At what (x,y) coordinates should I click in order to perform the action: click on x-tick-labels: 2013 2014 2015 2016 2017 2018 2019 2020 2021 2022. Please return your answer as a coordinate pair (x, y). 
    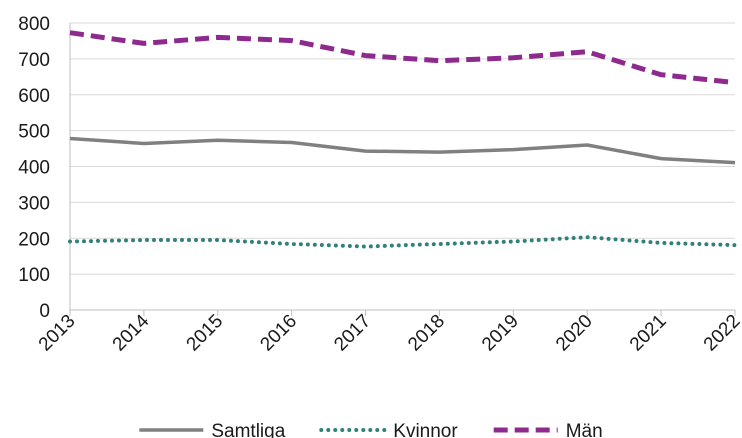
    Looking at the image, I should click on (388, 332).